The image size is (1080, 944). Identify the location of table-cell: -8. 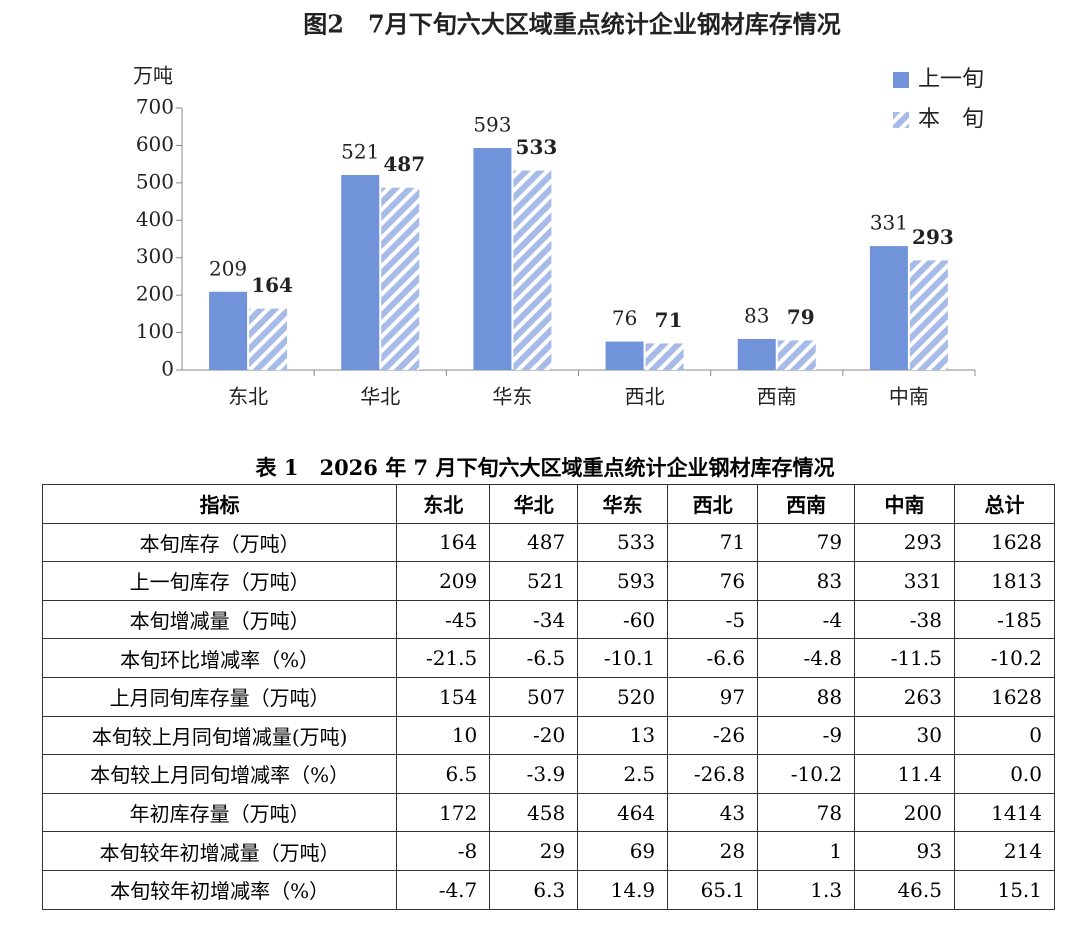
(443, 851).